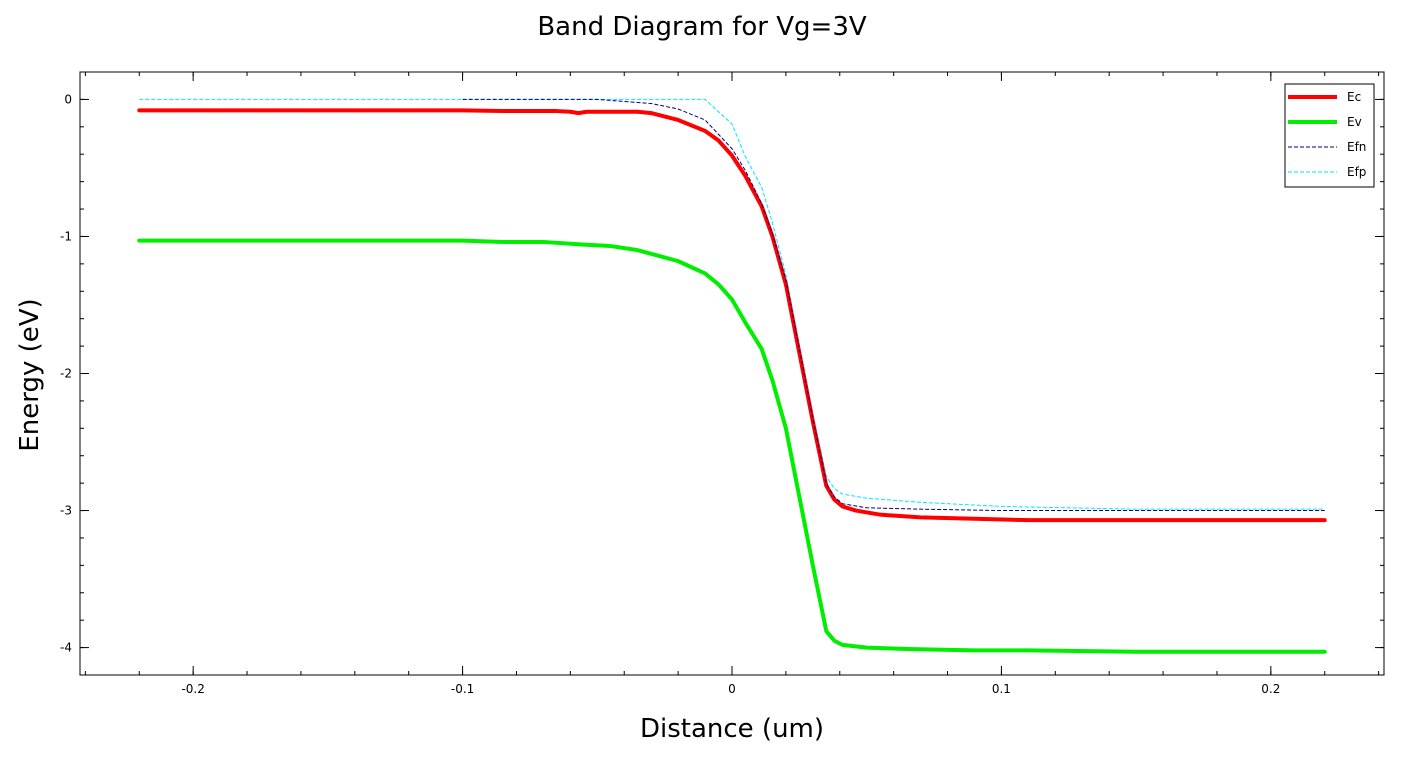 This screenshot has height=759, width=1404. Describe the element at coordinates (462, 689) in the screenshot. I see `x-tick-label: -0.1` at that location.